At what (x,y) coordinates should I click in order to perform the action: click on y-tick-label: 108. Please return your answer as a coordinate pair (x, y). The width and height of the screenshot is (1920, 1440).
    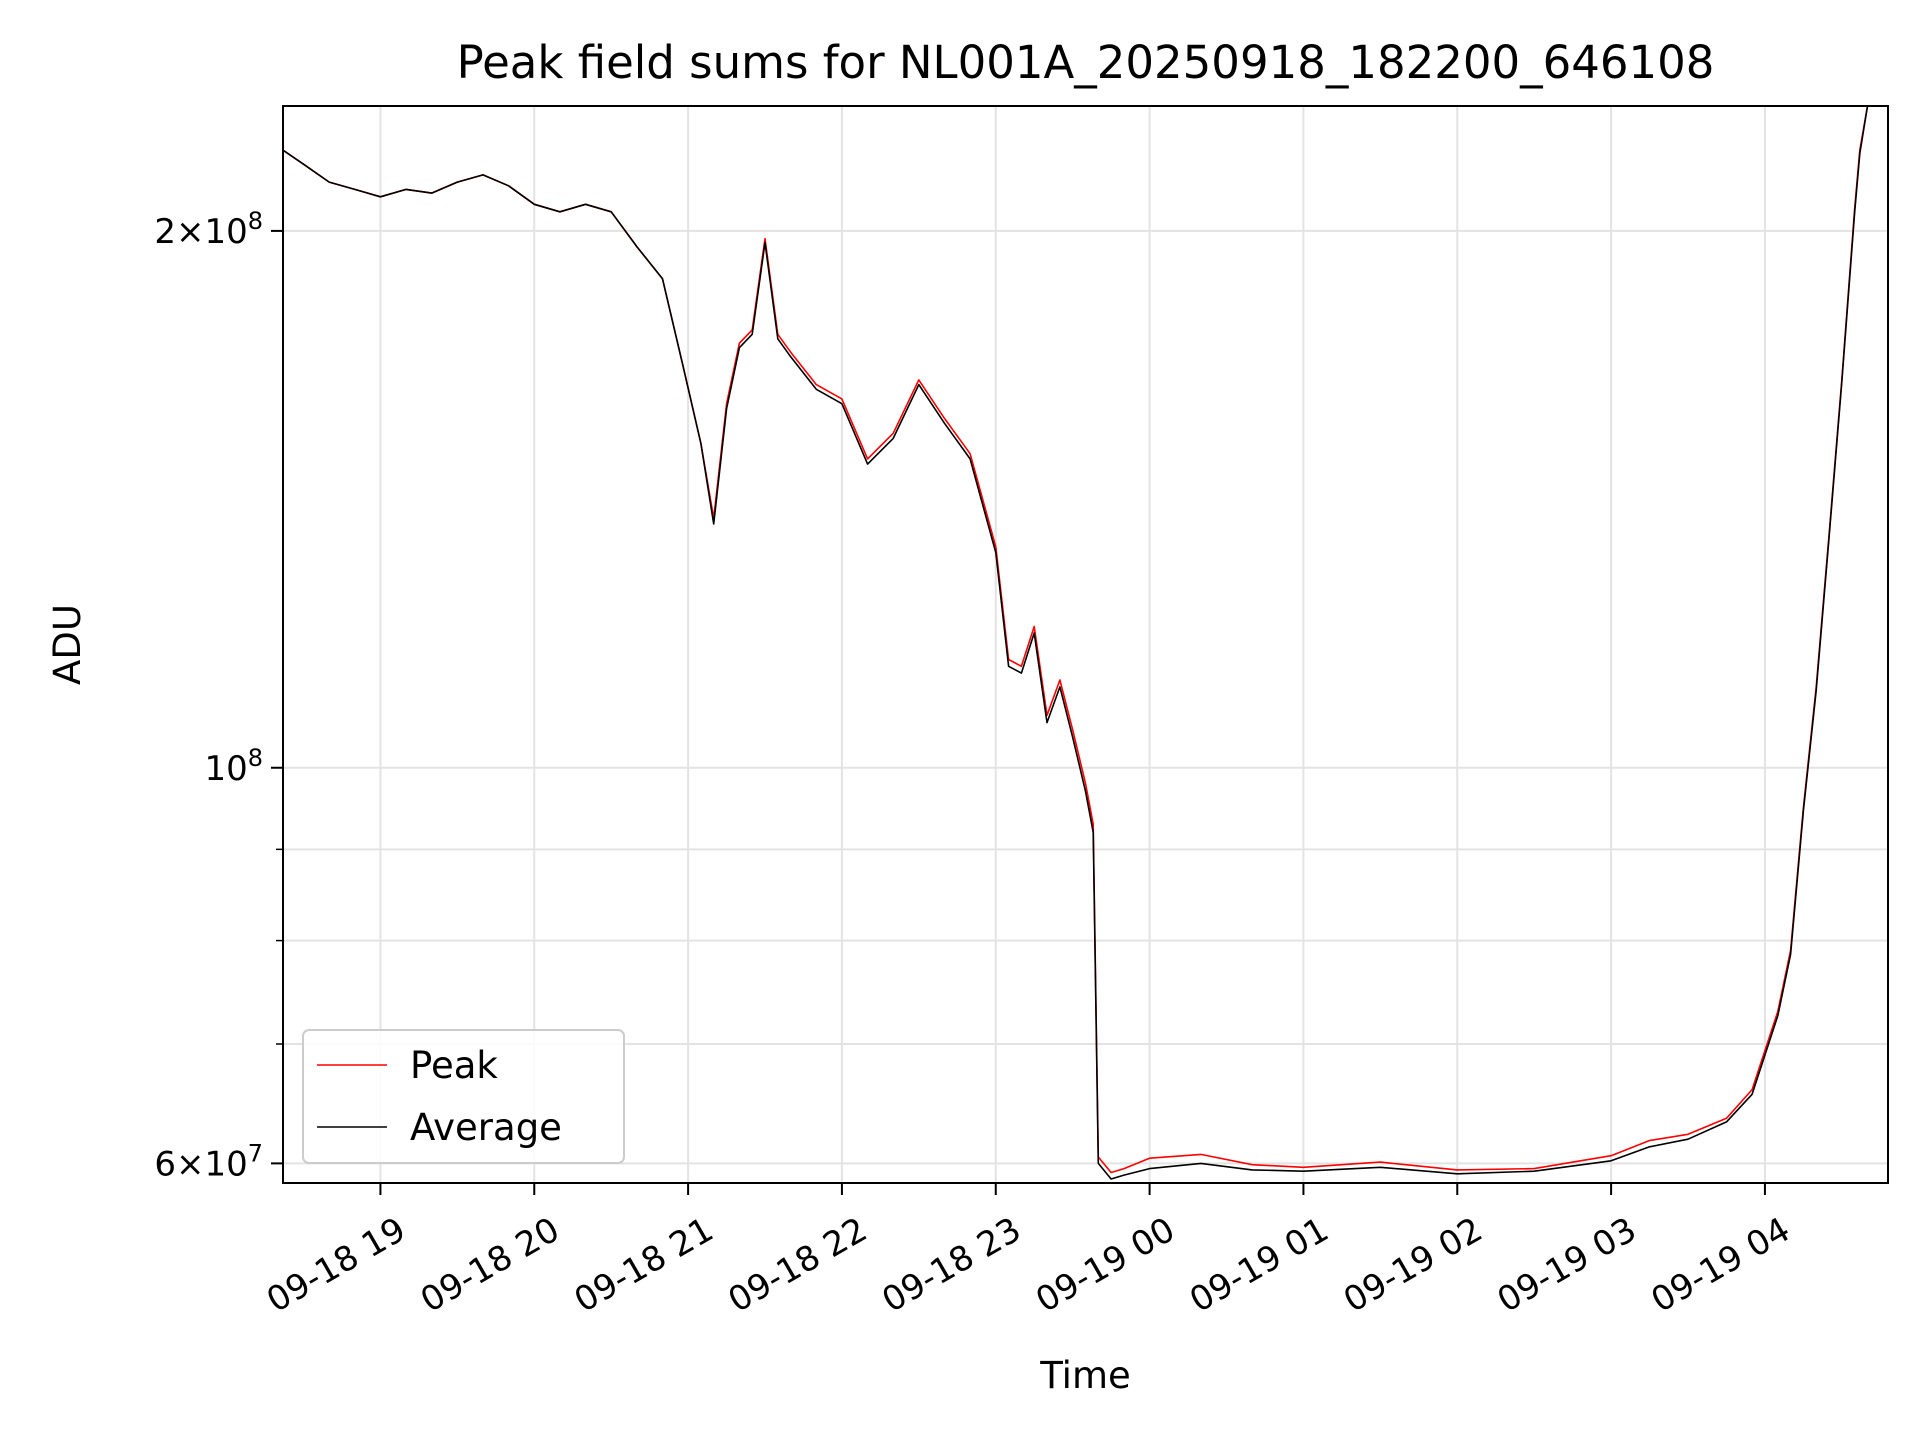
    Looking at the image, I should click on (233, 766).